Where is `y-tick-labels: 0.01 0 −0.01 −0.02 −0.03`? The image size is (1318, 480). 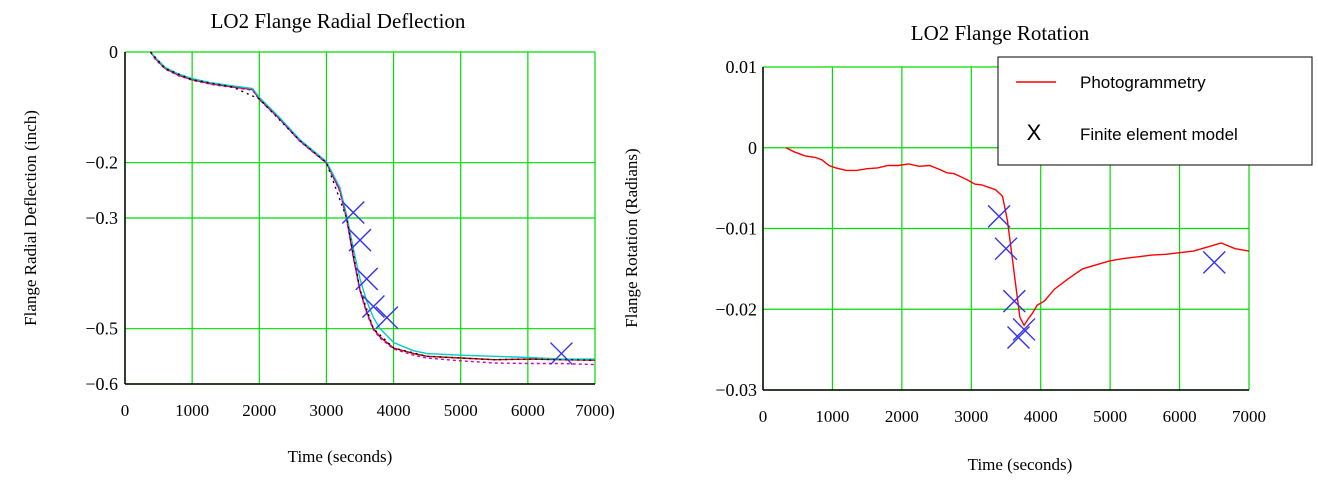 y-tick-labels: 0.01 0 −0.01 −0.02 −0.03 is located at coordinates (736, 228).